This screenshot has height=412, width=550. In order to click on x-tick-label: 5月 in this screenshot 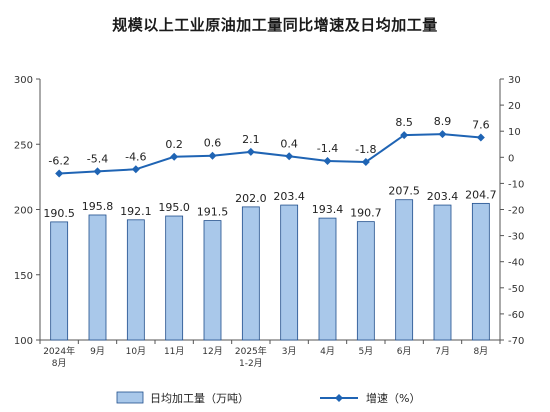, I will do `click(365, 351)`.